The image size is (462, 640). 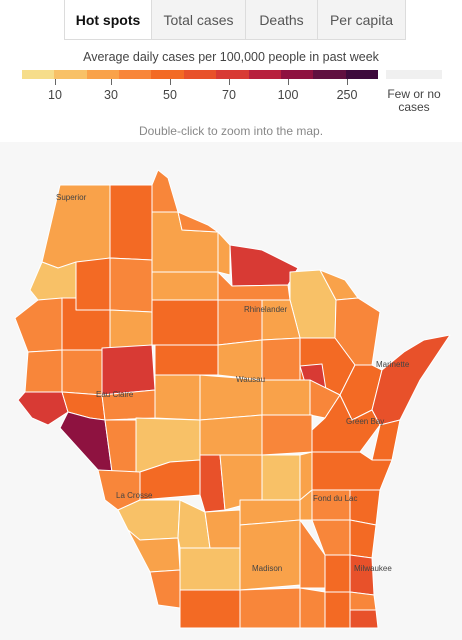 I want to click on tab-per-capita: Per capita, so click(x=361, y=19).